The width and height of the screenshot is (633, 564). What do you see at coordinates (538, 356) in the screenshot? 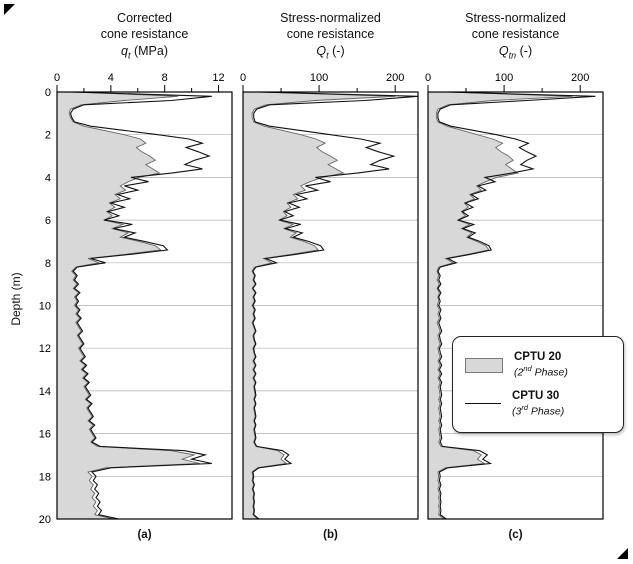
I see `legend-label: CPTU 20` at bounding box center [538, 356].